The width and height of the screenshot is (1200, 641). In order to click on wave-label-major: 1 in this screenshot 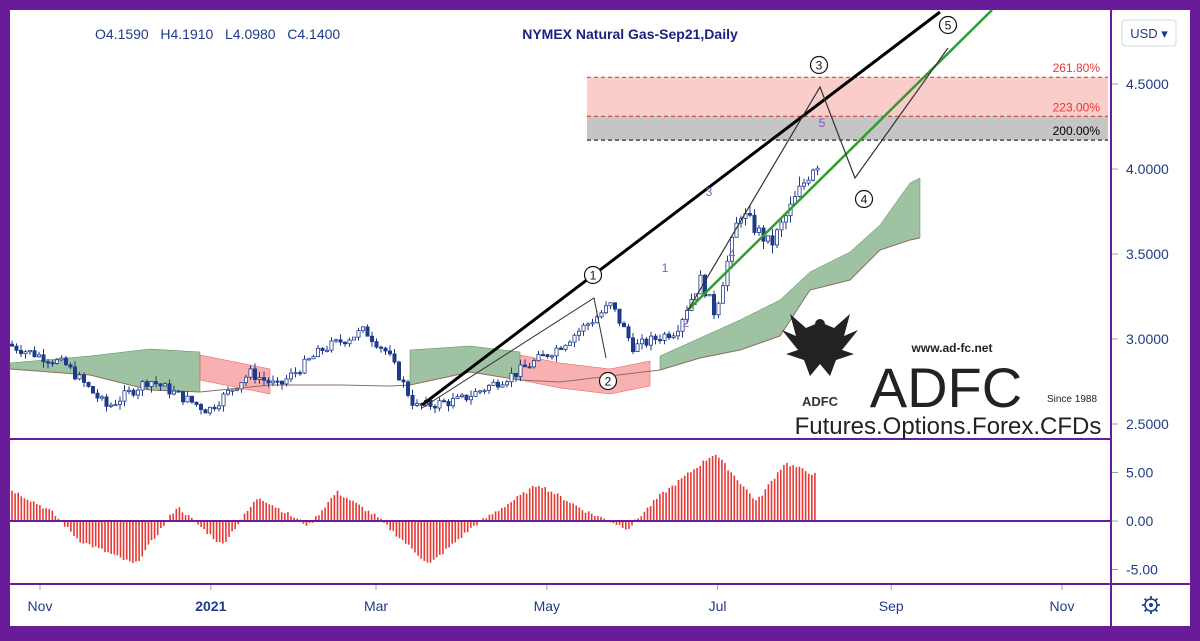, I will do `click(593, 275)`.